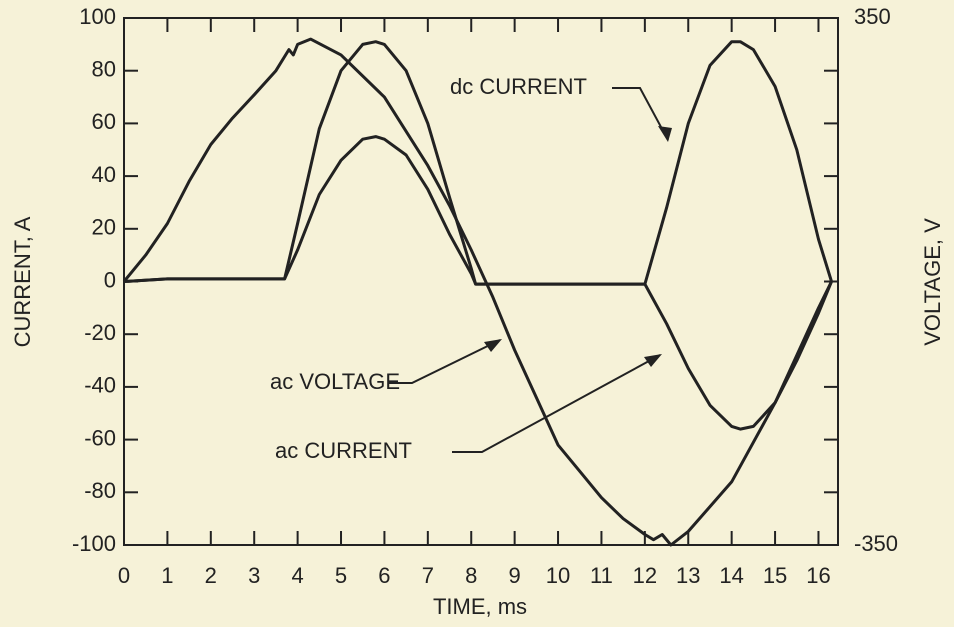 This screenshot has height=627, width=954. I want to click on x-tick-label: 10, so click(558, 575).